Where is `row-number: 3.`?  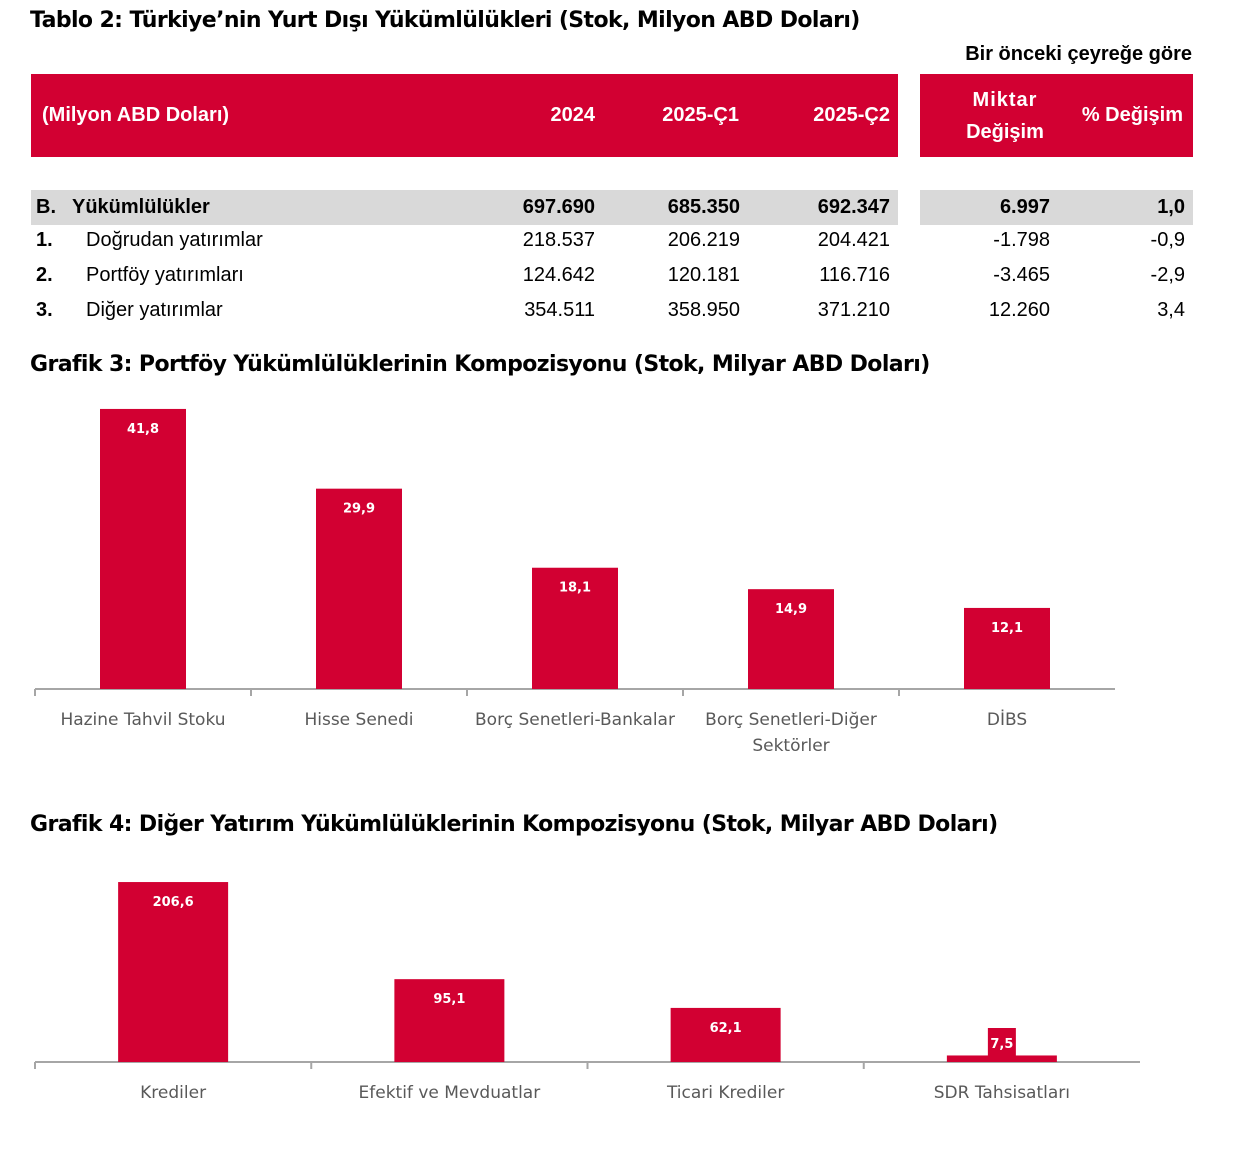
row-number: 3. is located at coordinates (44, 310).